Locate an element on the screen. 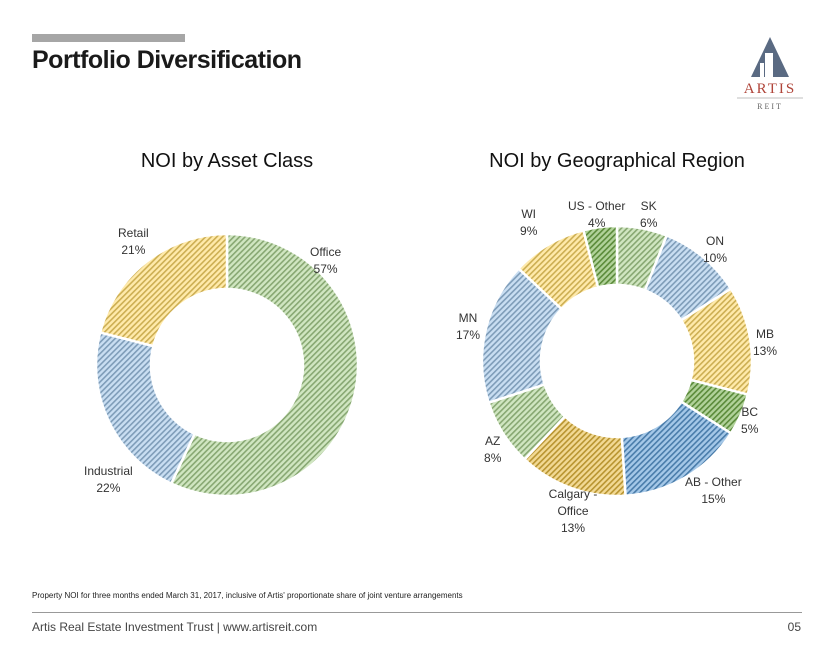 This screenshot has height=650, width=823. label-wi: WI 9% is located at coordinates (529, 222).